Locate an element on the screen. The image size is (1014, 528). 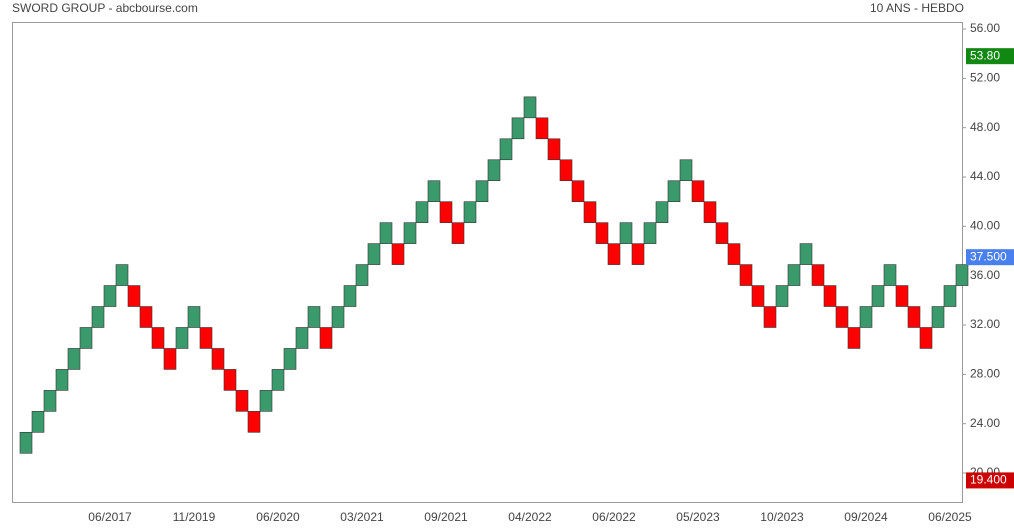
price-marker-label: 37.500 is located at coordinates (988, 256).